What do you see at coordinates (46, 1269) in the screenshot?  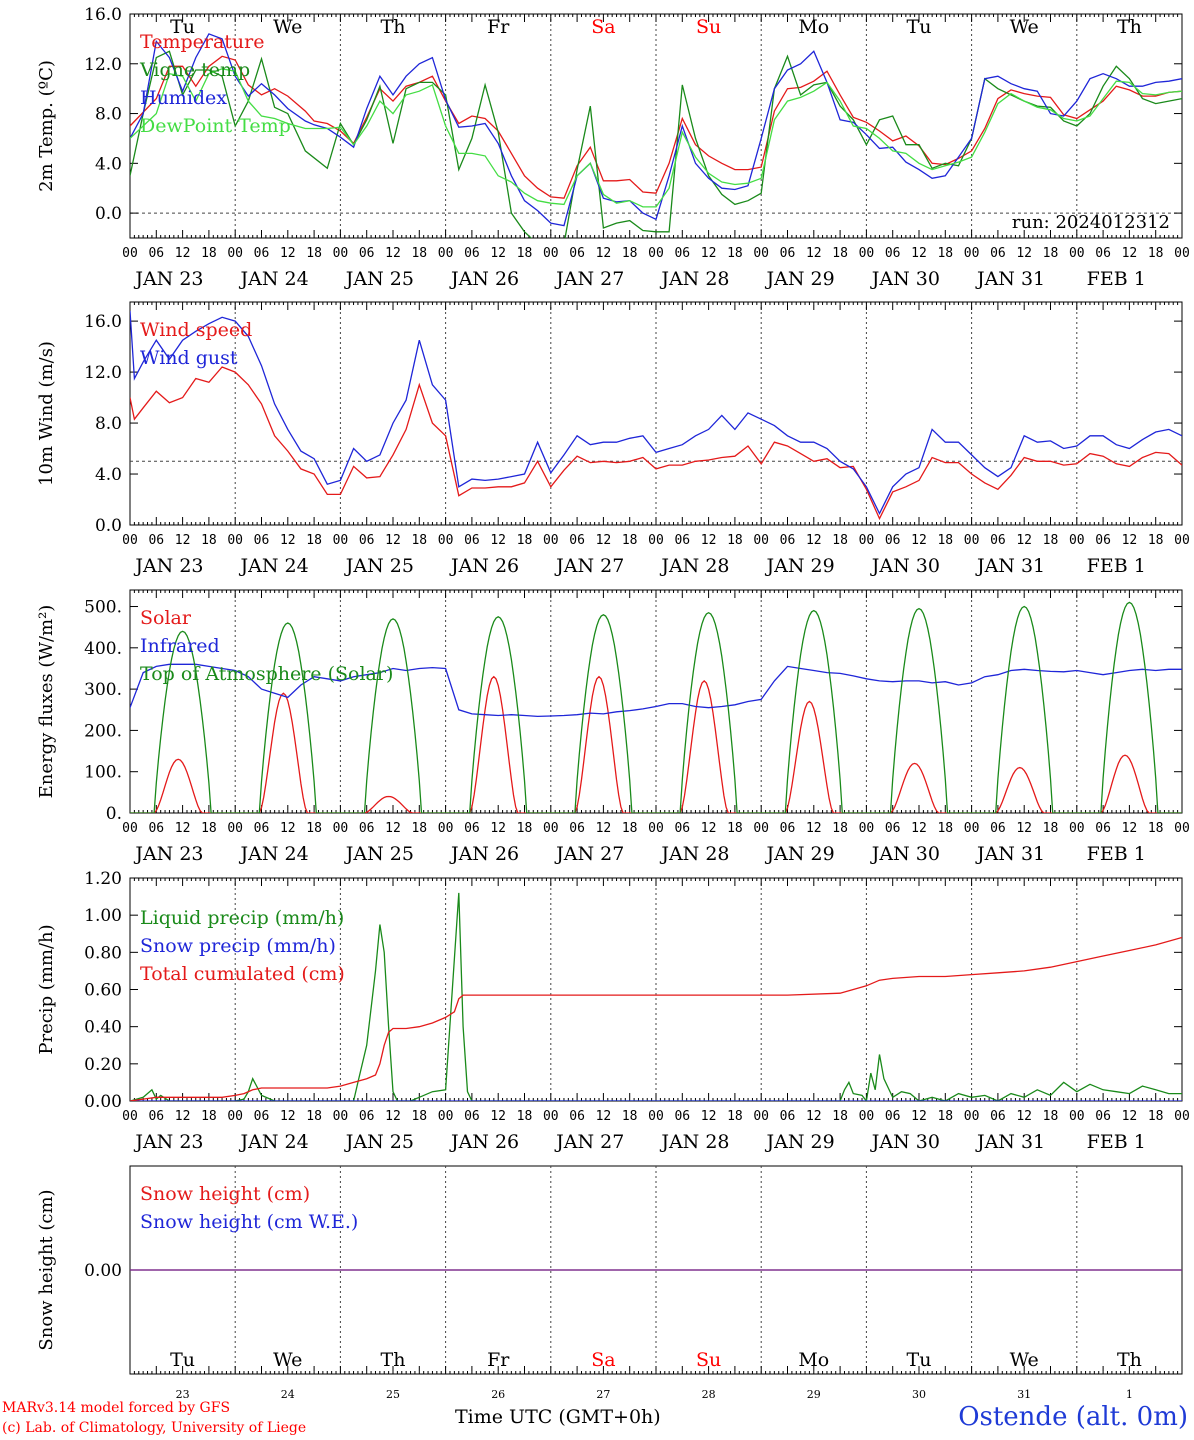 I see `y-axis-label: Snow height (cm)` at bounding box center [46, 1269].